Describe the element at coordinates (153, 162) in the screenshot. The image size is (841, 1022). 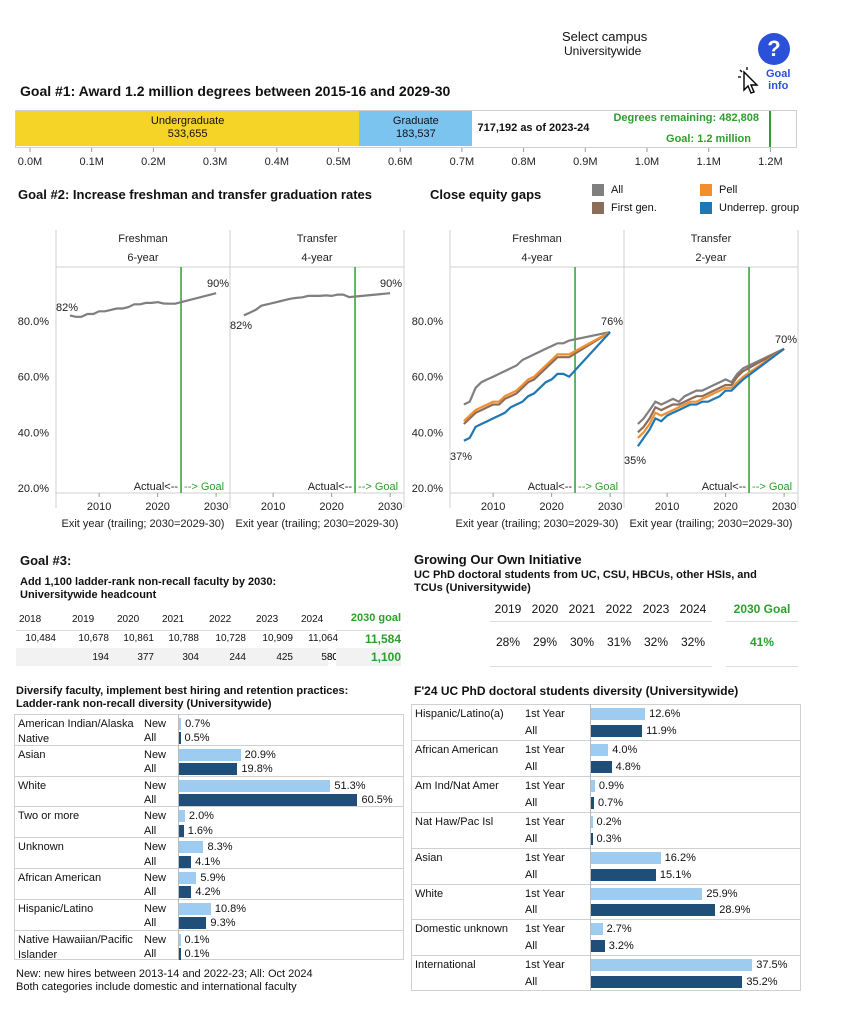
I see `goal1-tick-label: 0.2M` at that location.